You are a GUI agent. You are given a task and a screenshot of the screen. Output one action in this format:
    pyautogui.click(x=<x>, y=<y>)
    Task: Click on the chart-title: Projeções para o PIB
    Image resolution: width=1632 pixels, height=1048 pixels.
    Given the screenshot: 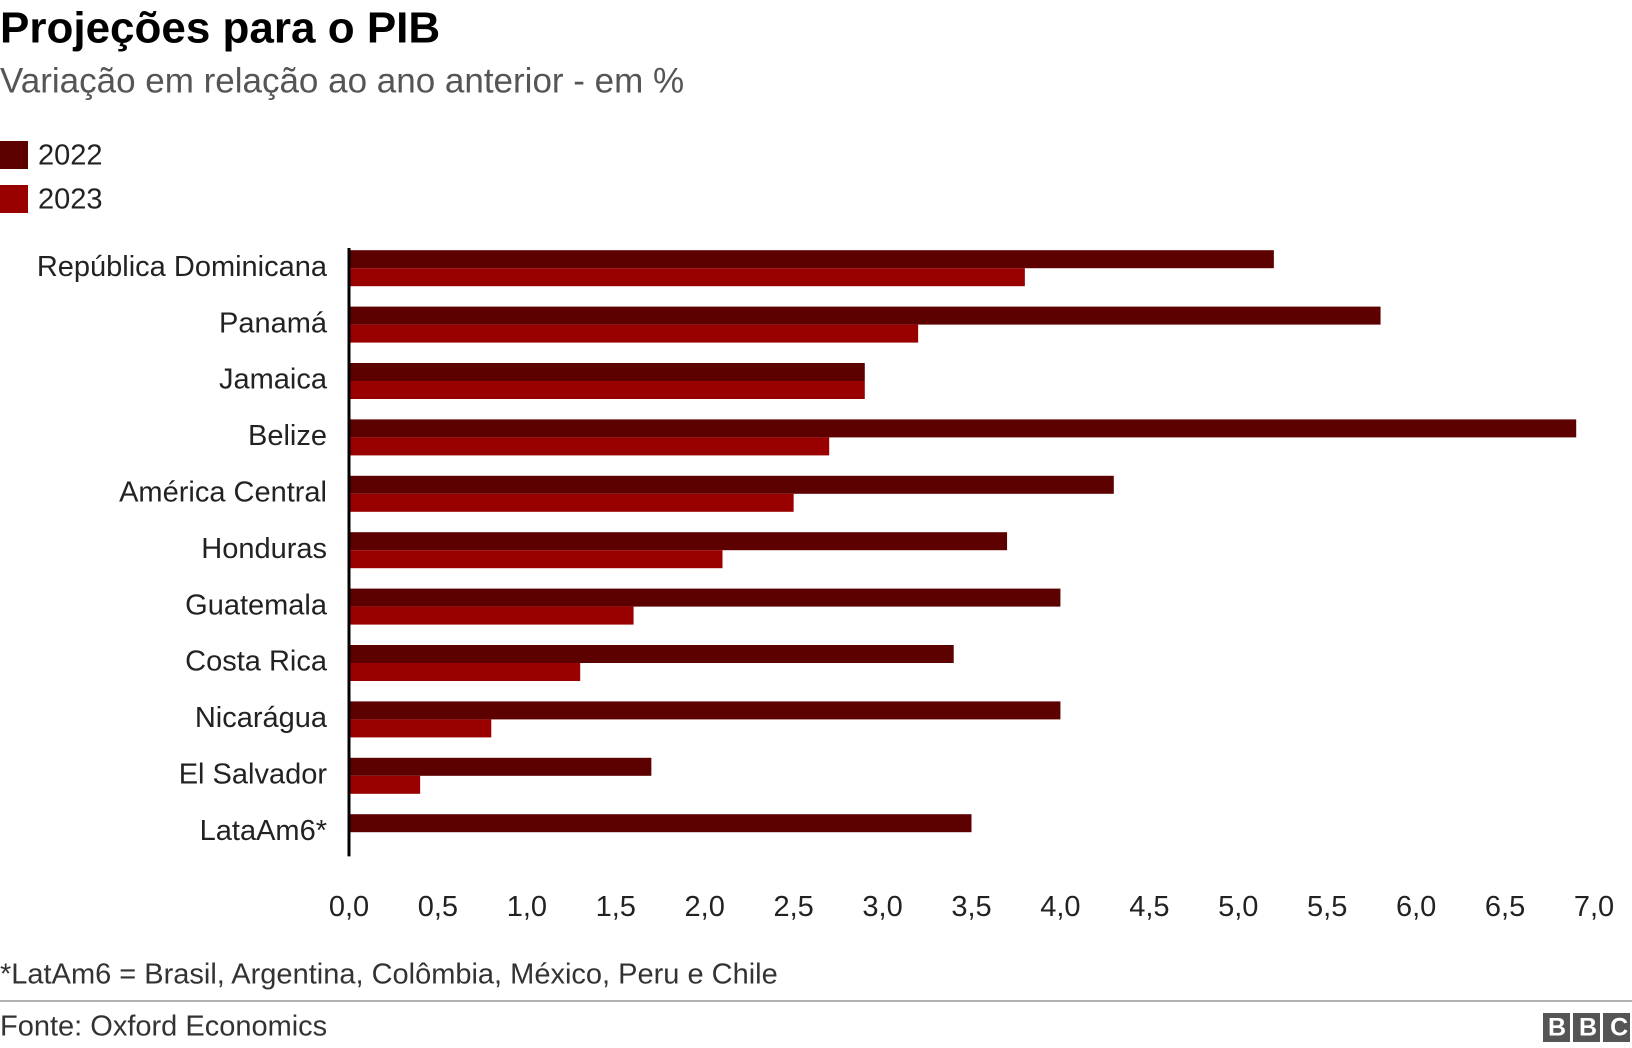 What is the action you would take?
    pyautogui.click(x=220, y=28)
    